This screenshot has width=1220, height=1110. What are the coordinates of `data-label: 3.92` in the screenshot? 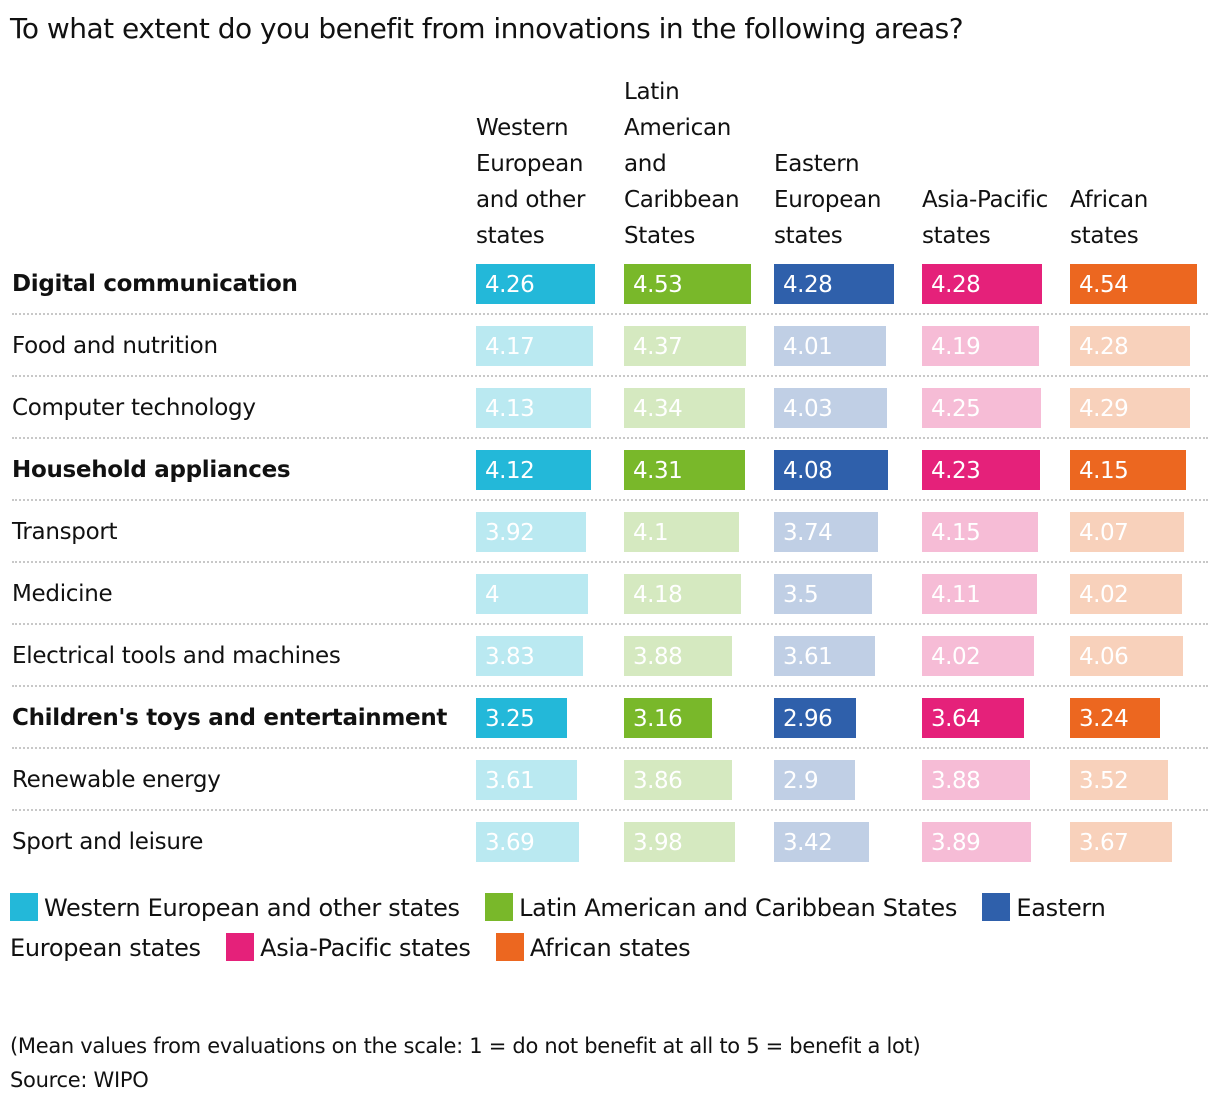 It's located at (510, 533).